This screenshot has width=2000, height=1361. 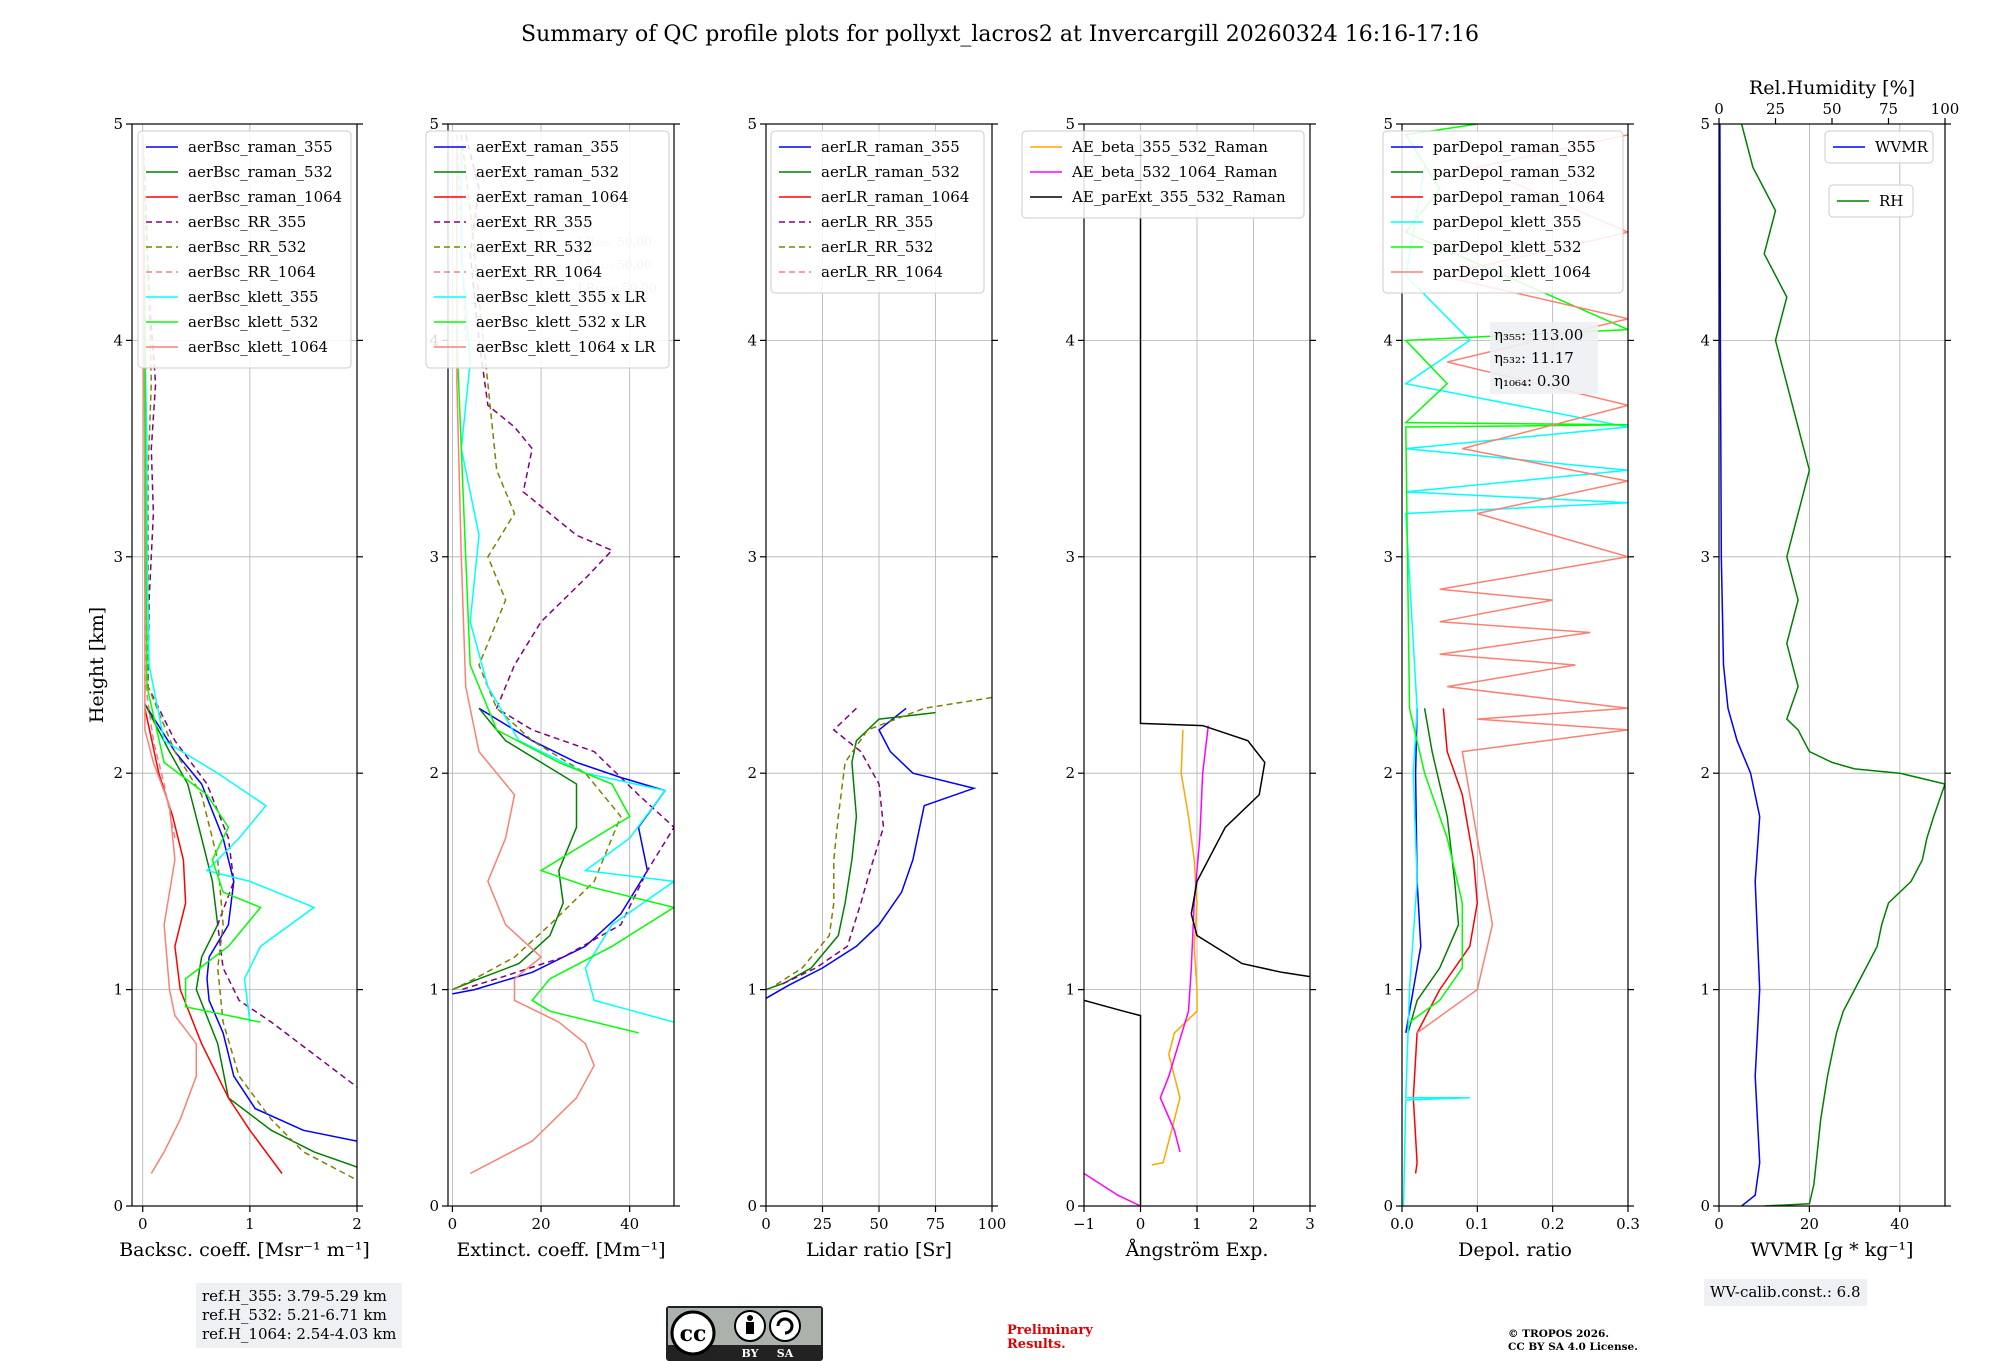 I want to click on ref-height-1064: ref.H_1064: 2.54-4.03 km, so click(x=299, y=1334).